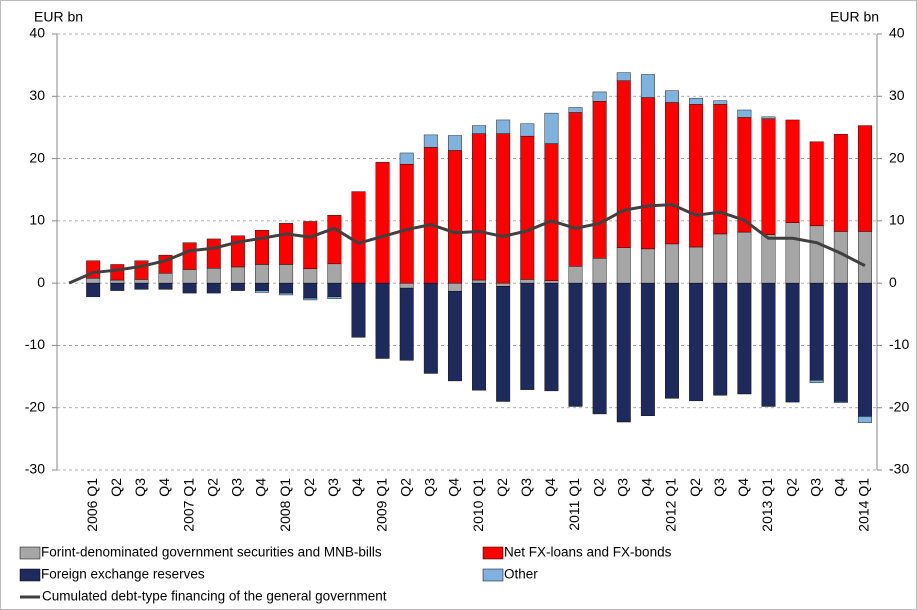 This screenshot has height=610, width=917. Describe the element at coordinates (35, 469) in the screenshot. I see `y-tick-label: -30` at that location.